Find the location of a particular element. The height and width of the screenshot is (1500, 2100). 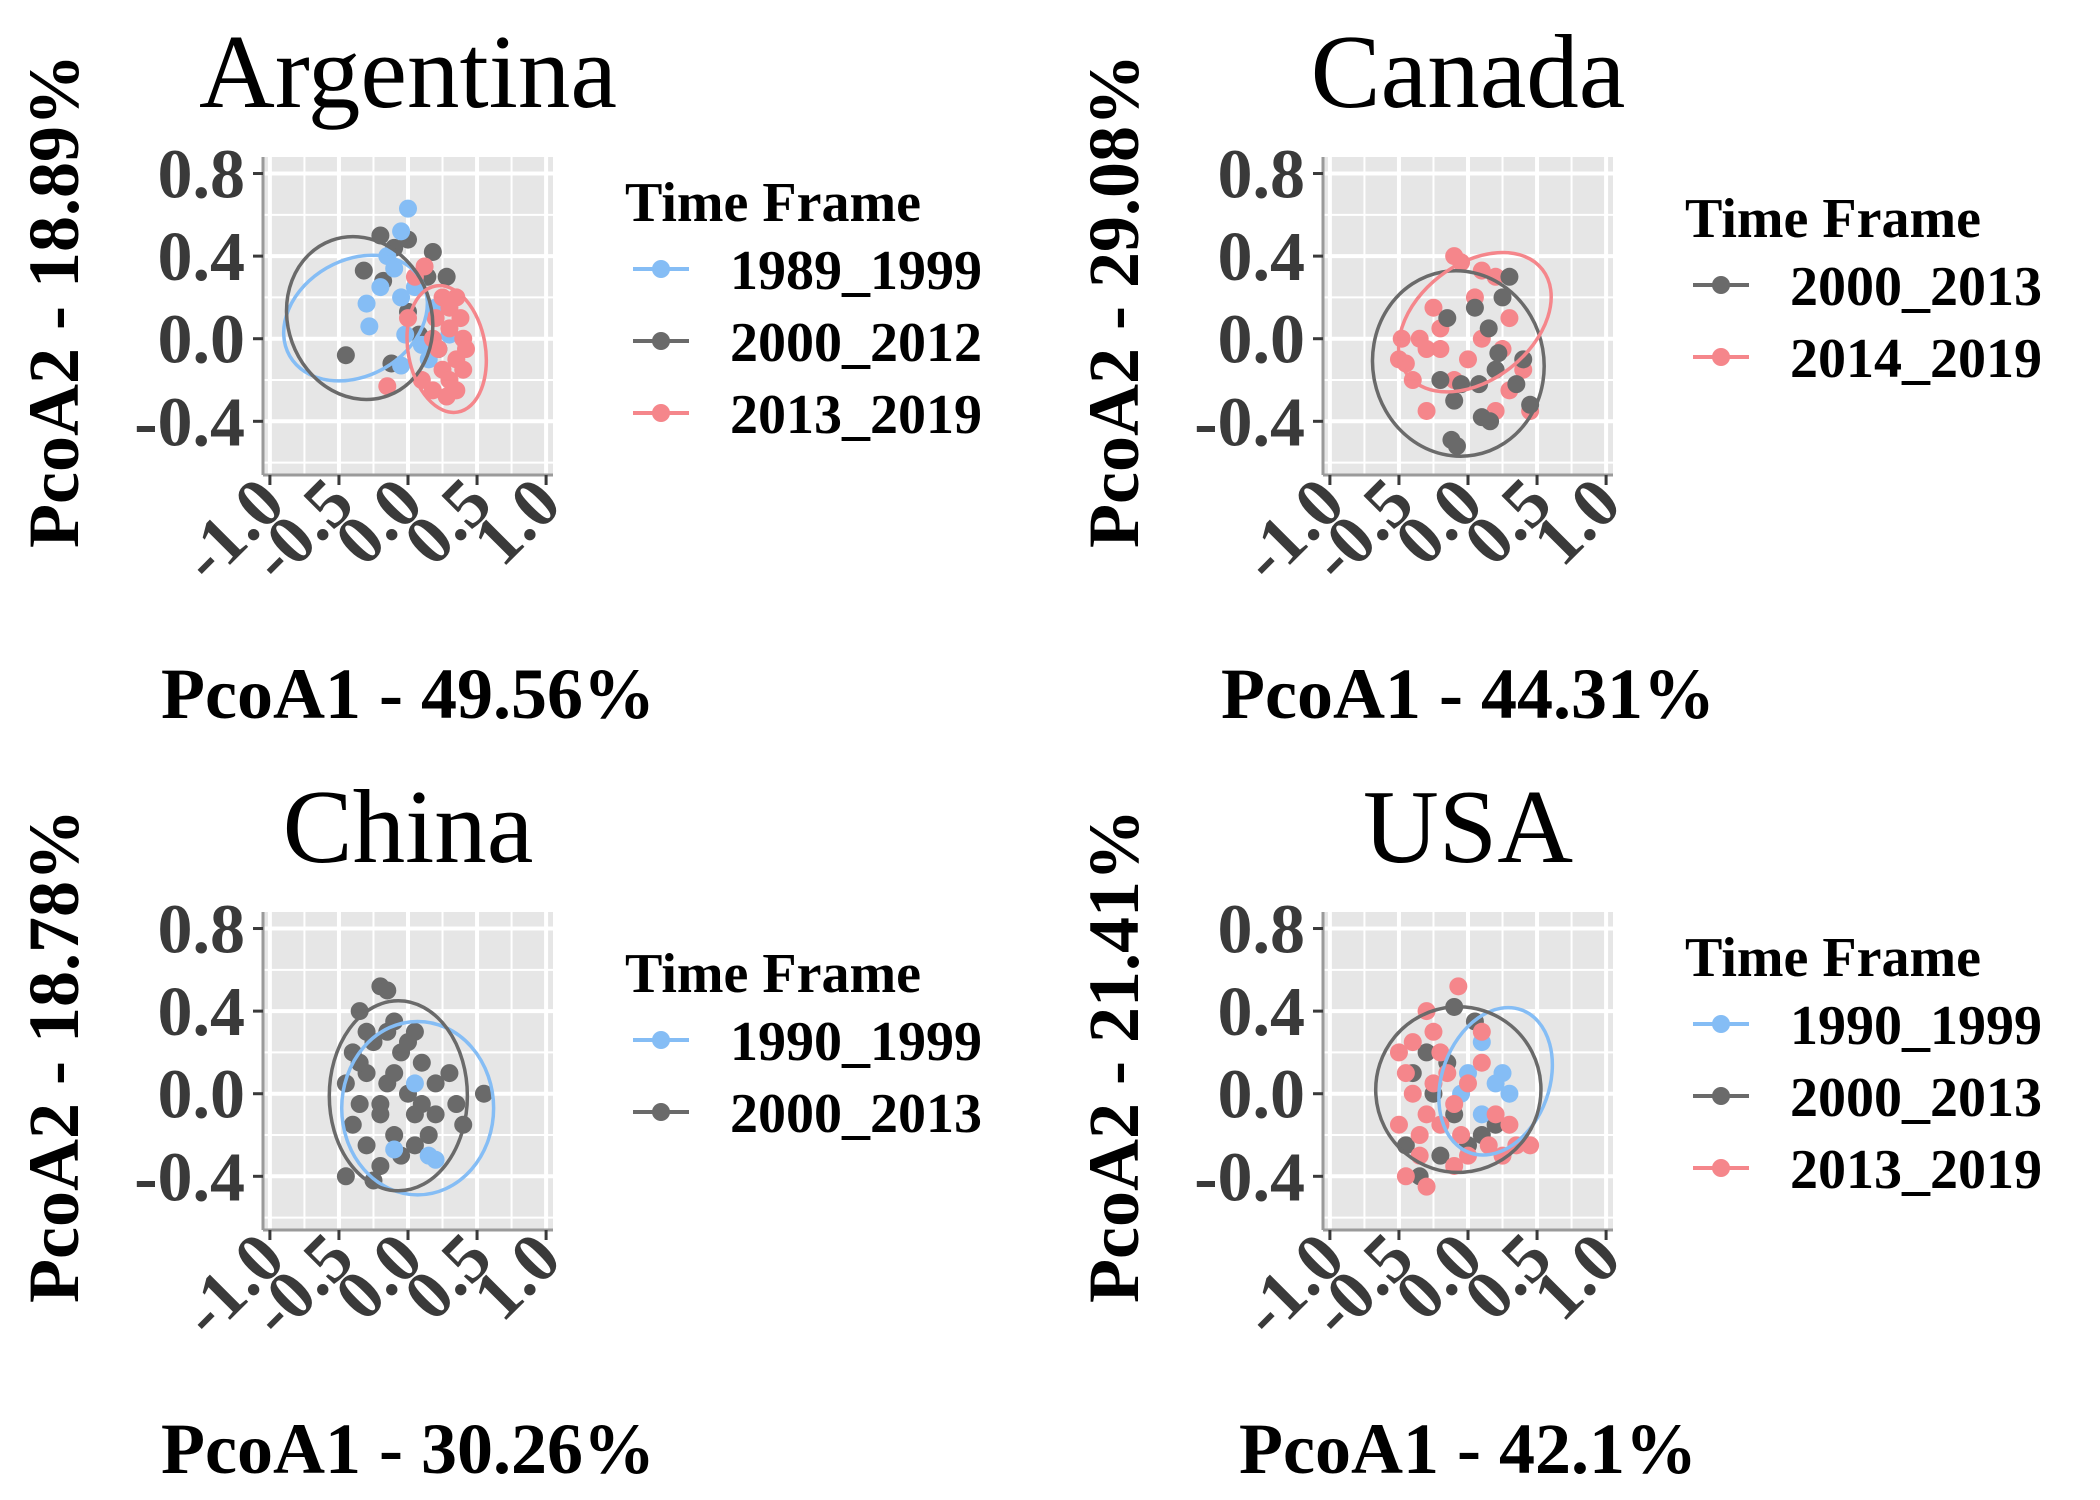

series-2000_2013 is located at coordinates (1485, 361).